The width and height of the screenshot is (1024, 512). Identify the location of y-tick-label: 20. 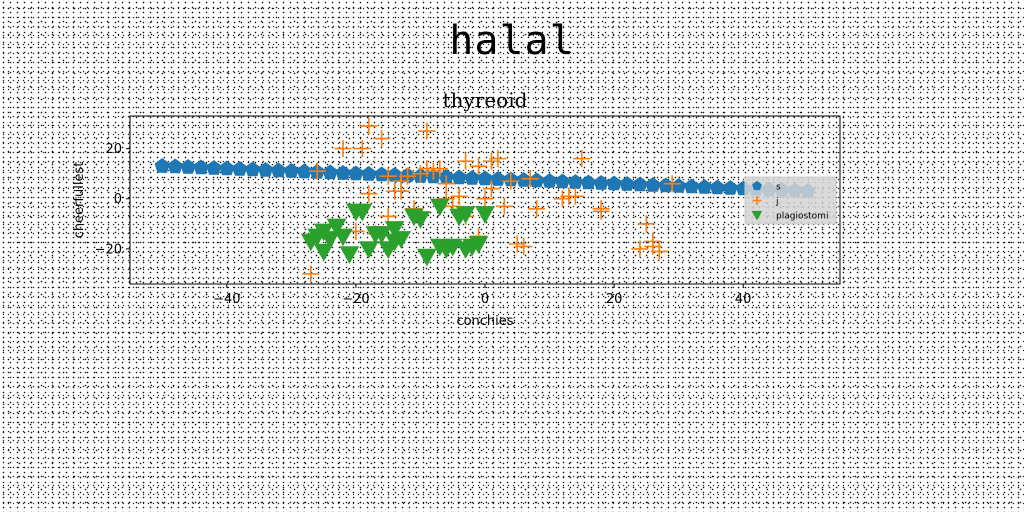
(113, 149).